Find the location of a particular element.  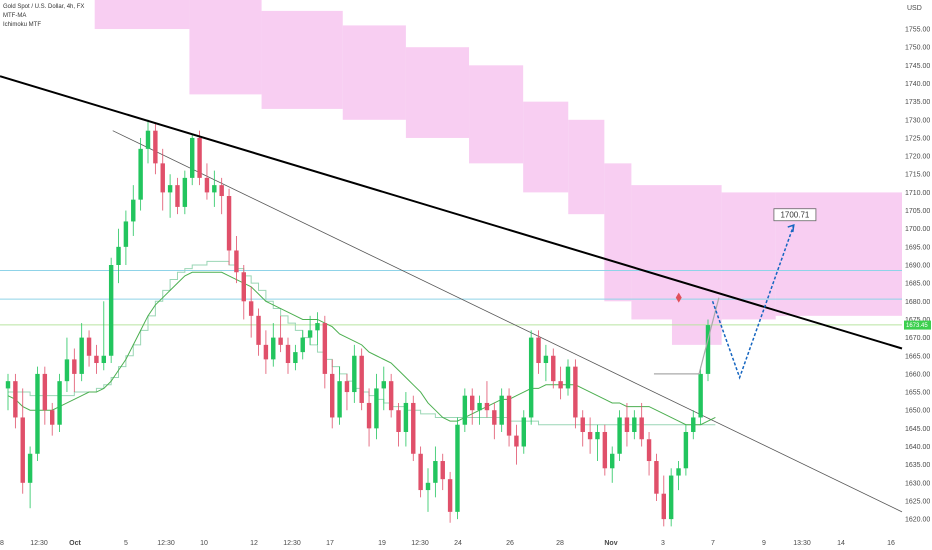

projection-path is located at coordinates (753, 302).